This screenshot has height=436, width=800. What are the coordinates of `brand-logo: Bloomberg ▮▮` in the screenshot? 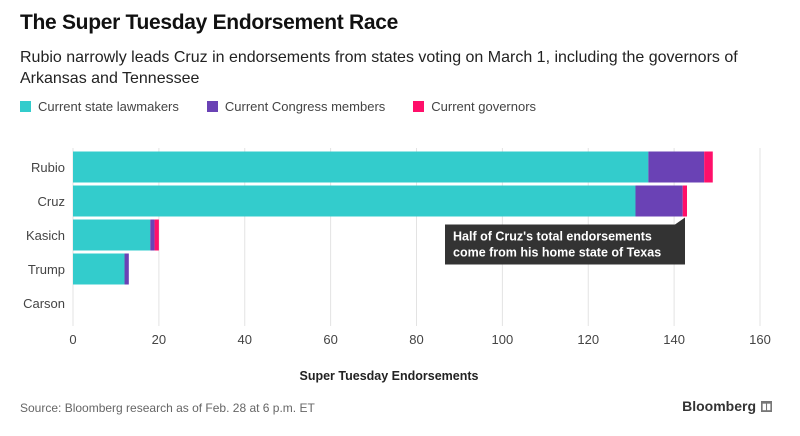 It's located at (727, 406).